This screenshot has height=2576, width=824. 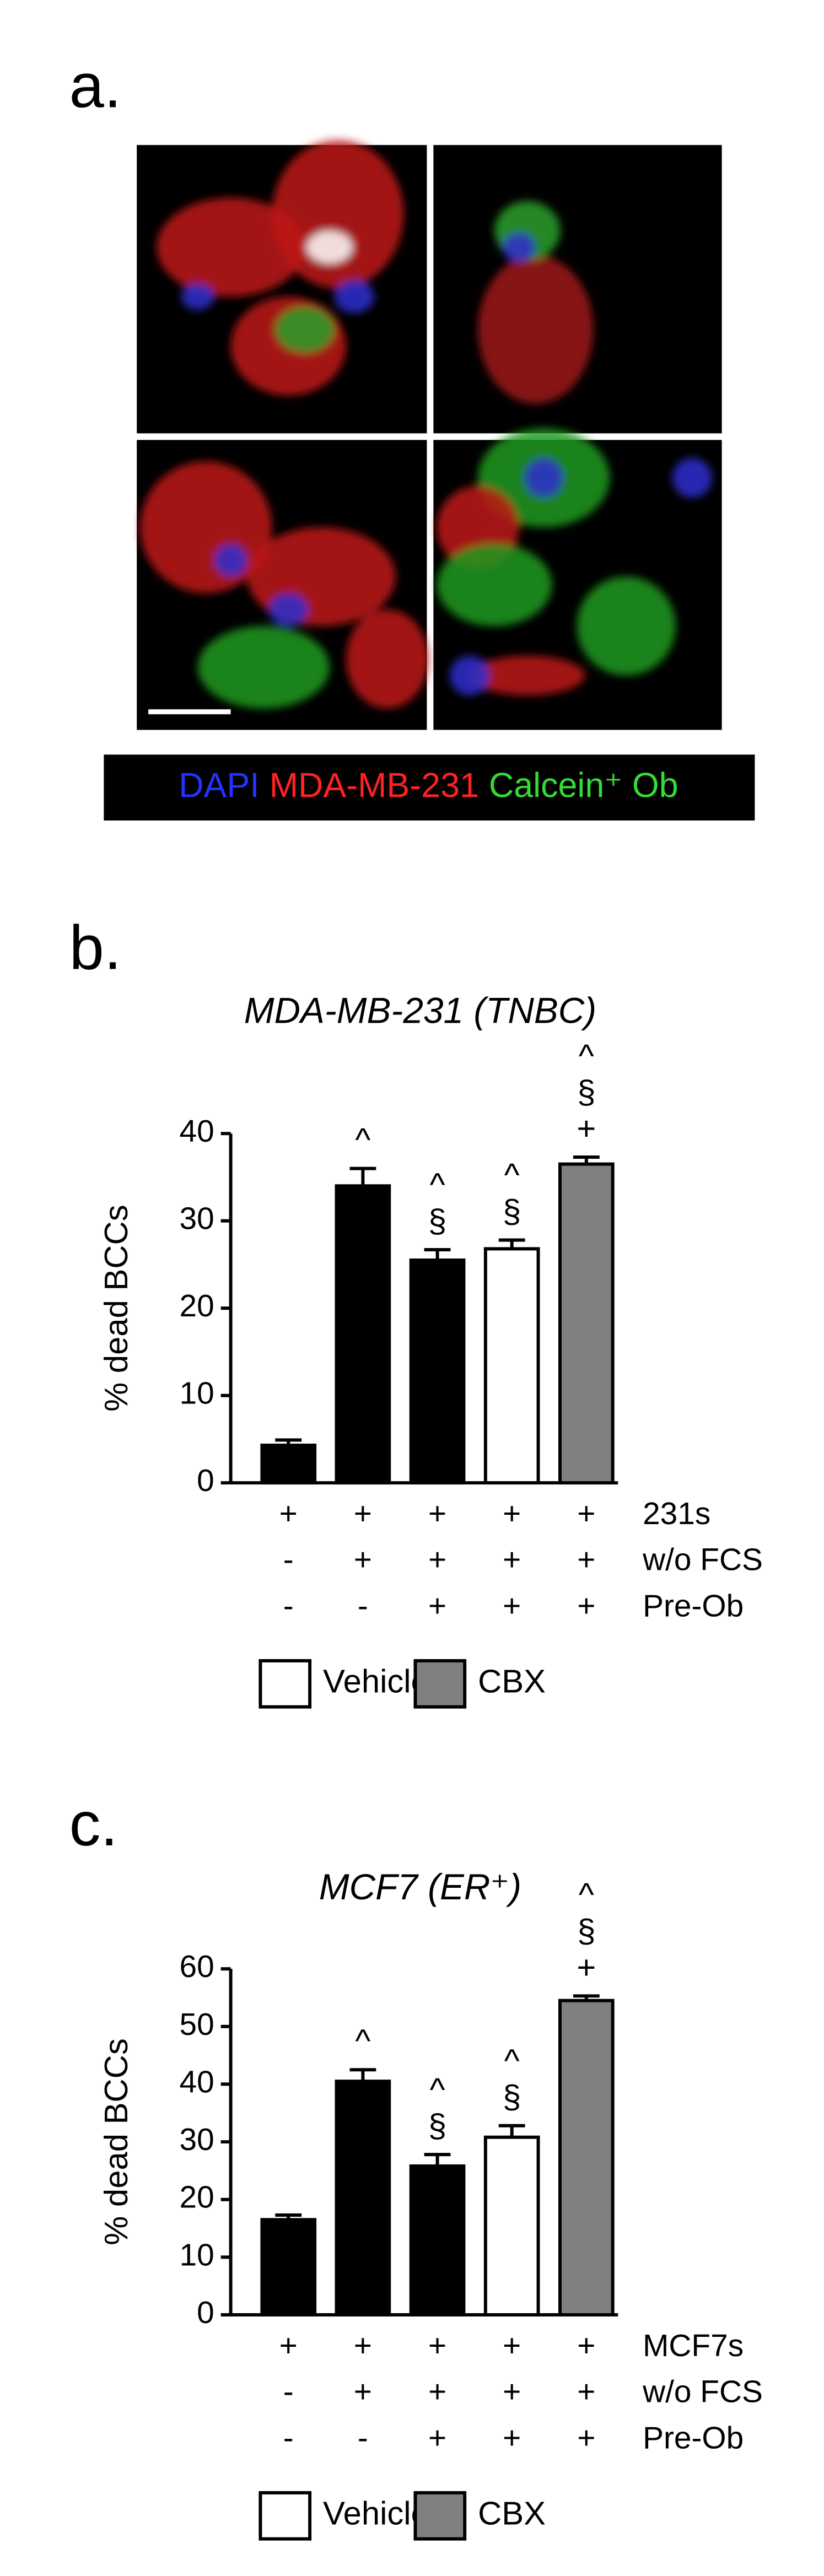 What do you see at coordinates (420, 1886) in the screenshot?
I see `chart-title: MCF7 (ER⁺)` at bounding box center [420, 1886].